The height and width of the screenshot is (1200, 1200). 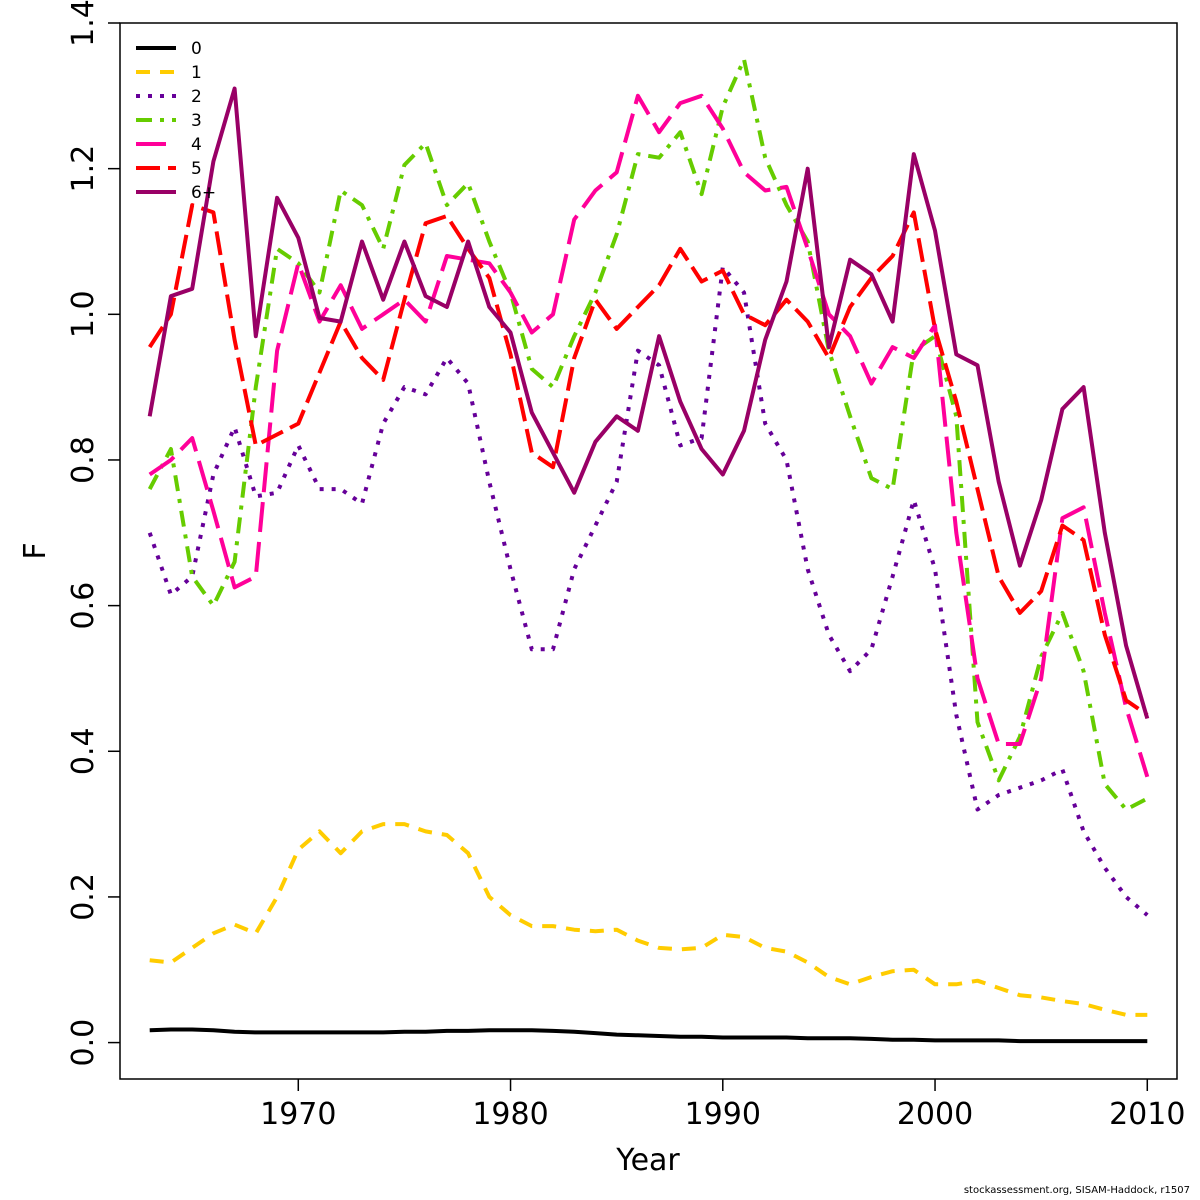 What do you see at coordinates (196, 97) in the screenshot?
I see `legend-label: 2` at bounding box center [196, 97].